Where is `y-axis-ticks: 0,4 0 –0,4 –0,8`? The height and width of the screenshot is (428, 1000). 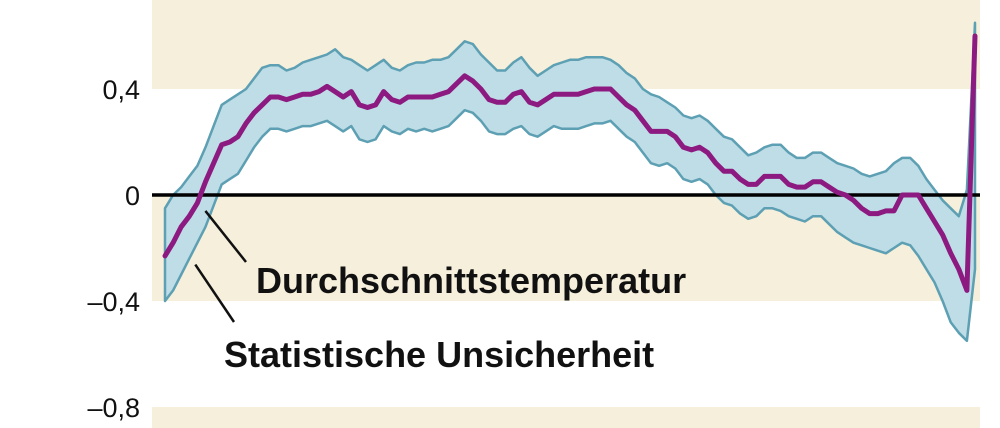 y-axis-ticks: 0,4 0 –0,4 –0,8 is located at coordinates (113, 249).